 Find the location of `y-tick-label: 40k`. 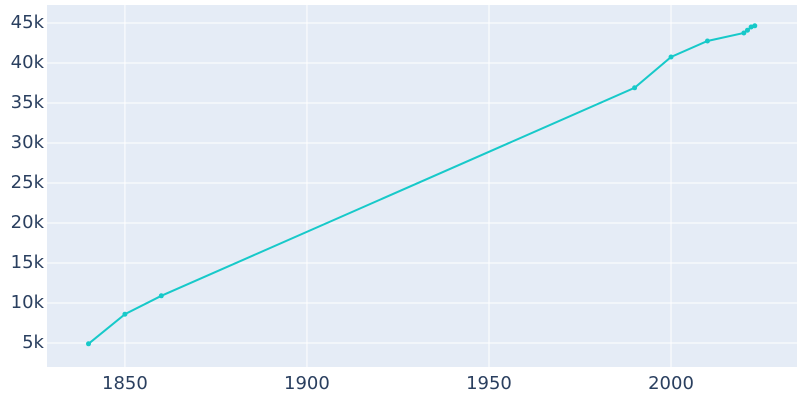

y-tick-label: 40k is located at coordinates (28, 62).